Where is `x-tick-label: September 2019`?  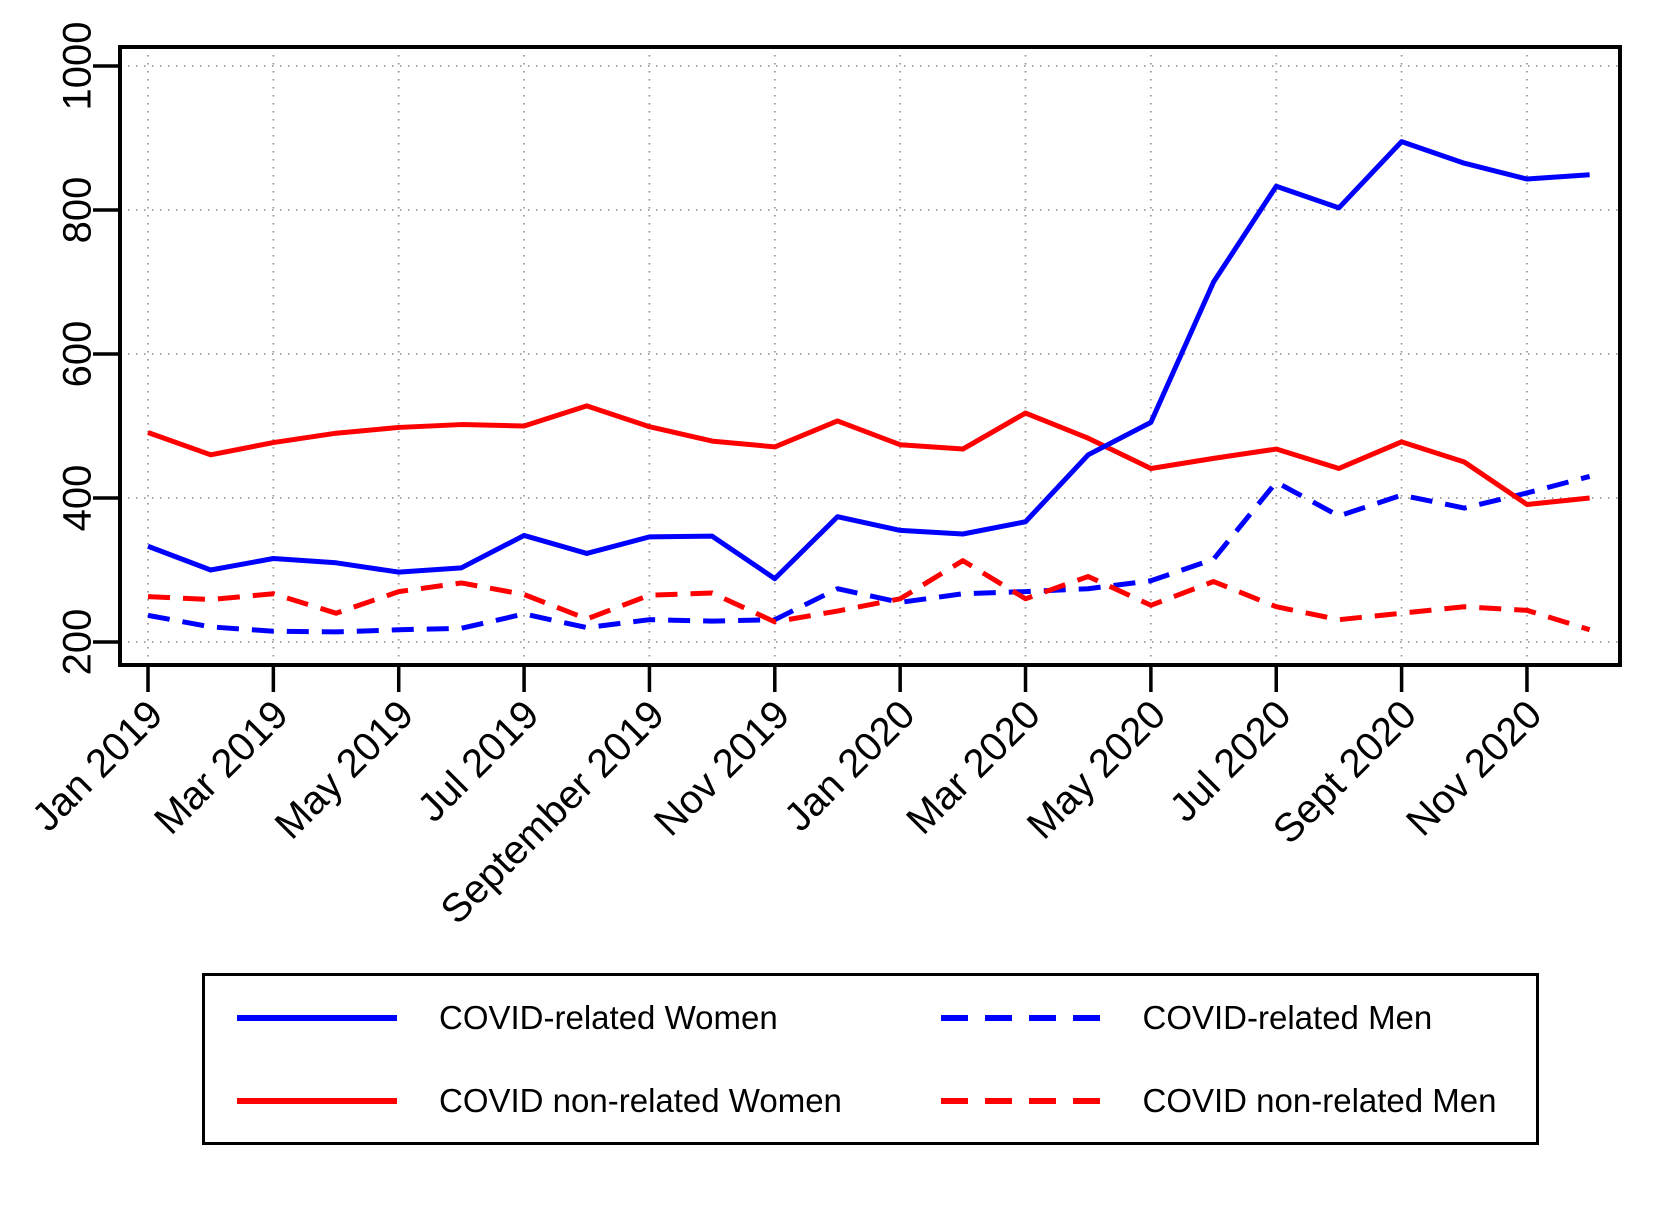
x-tick-label: September 2019 is located at coordinates (553, 812).